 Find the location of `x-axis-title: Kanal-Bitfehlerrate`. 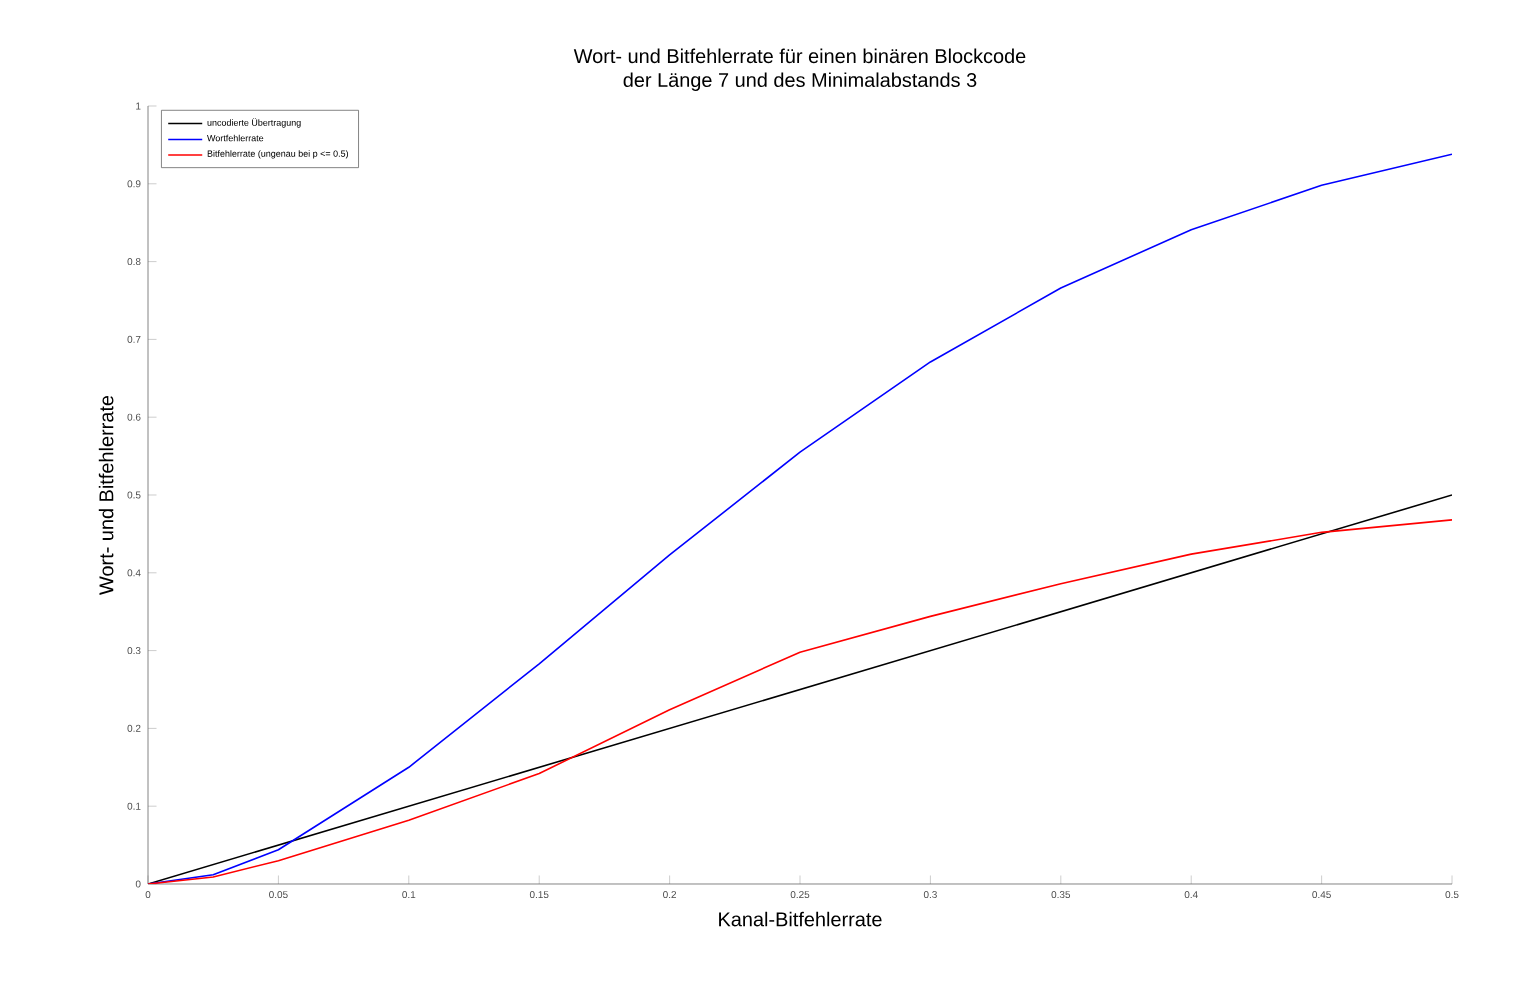

x-axis-title: Kanal-Bitfehlerrate is located at coordinates (800, 919).